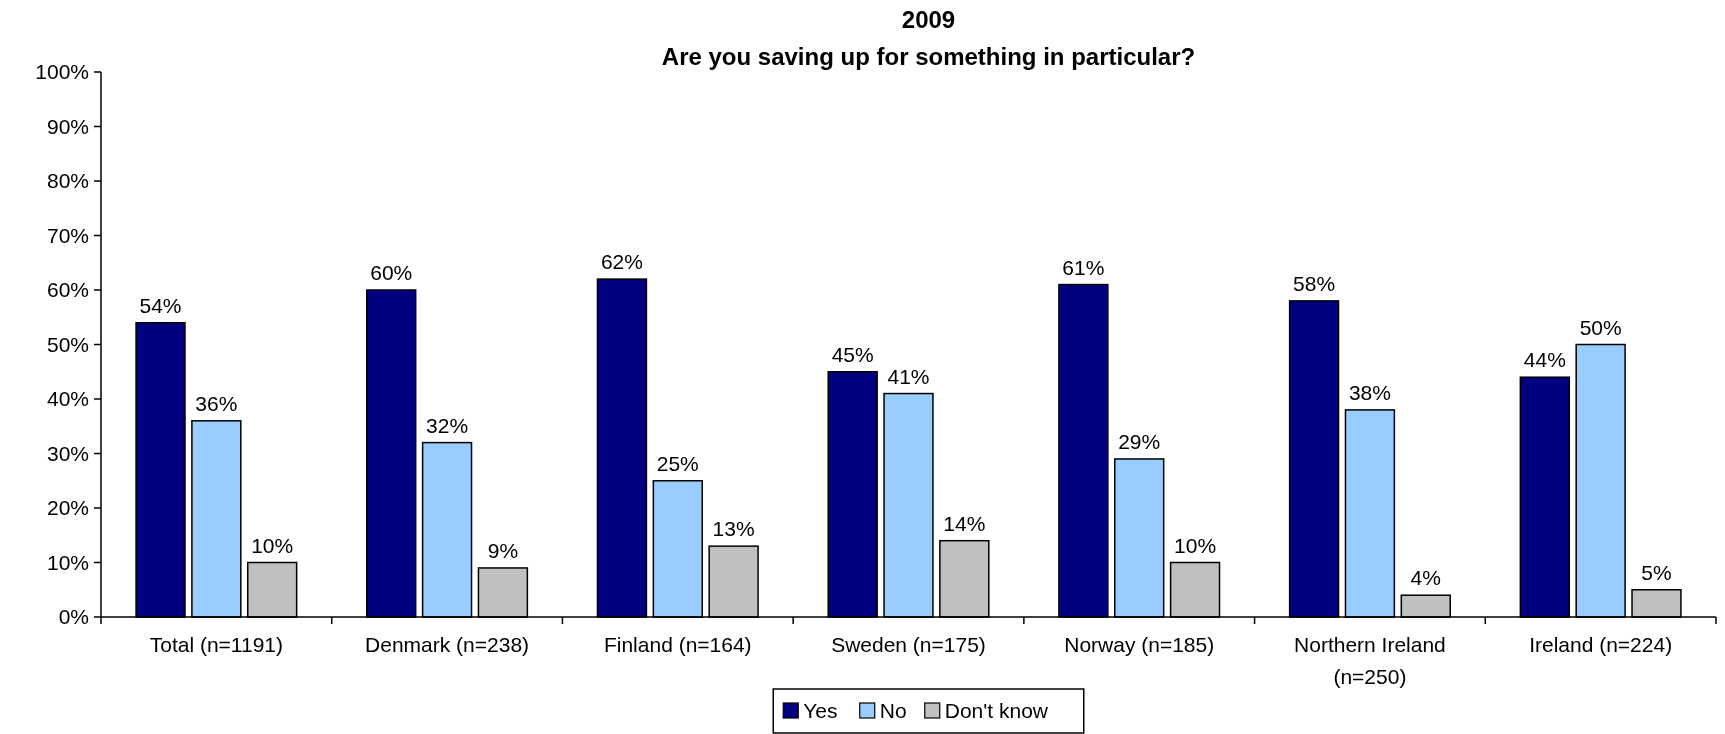  I want to click on data-label: 61%, so click(1083, 267).